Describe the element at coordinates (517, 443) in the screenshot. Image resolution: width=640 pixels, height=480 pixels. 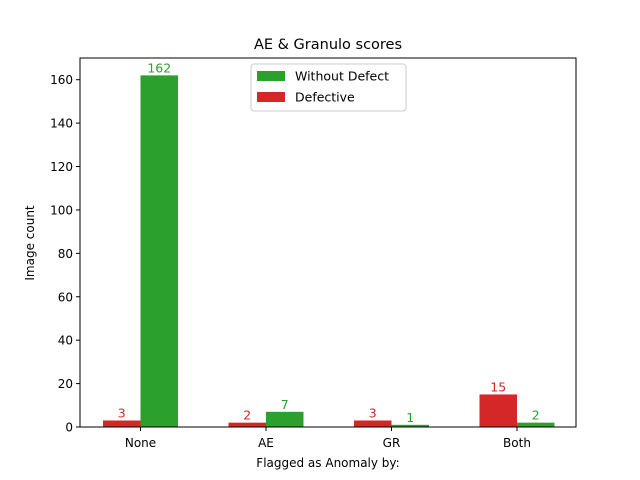
I see `x-tick-label: Both` at that location.